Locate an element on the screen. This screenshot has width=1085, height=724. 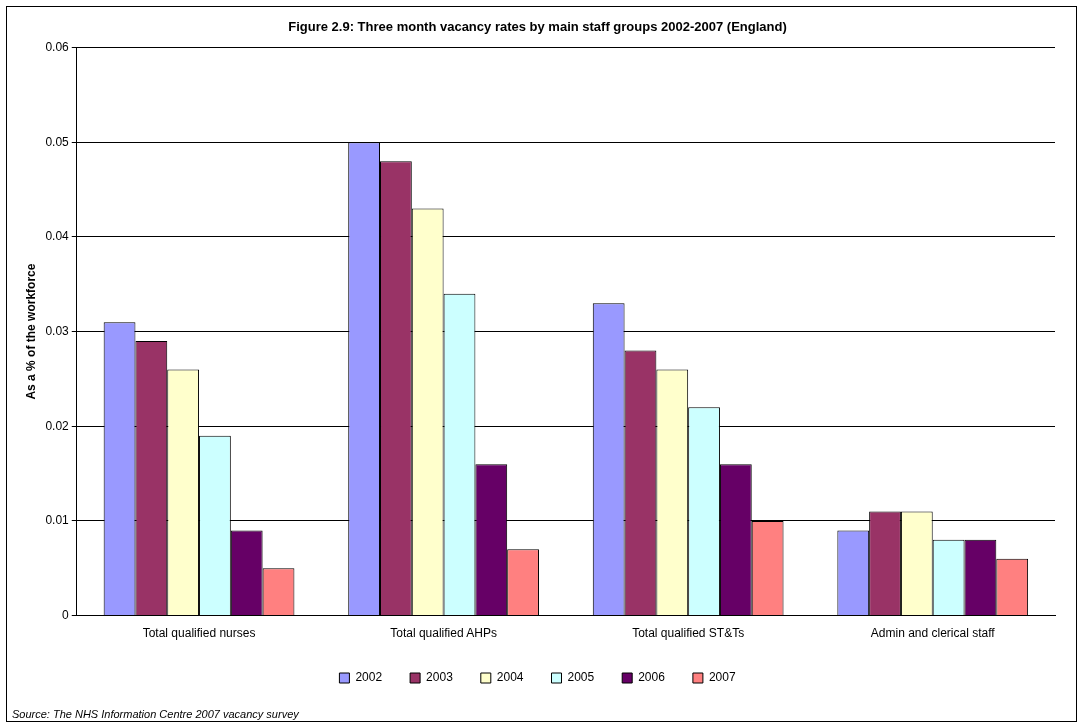
chart-title: Figure 2.9: Three month vacancy rates by main staff groups 2002-2007 (England) is located at coordinates (537, 27).